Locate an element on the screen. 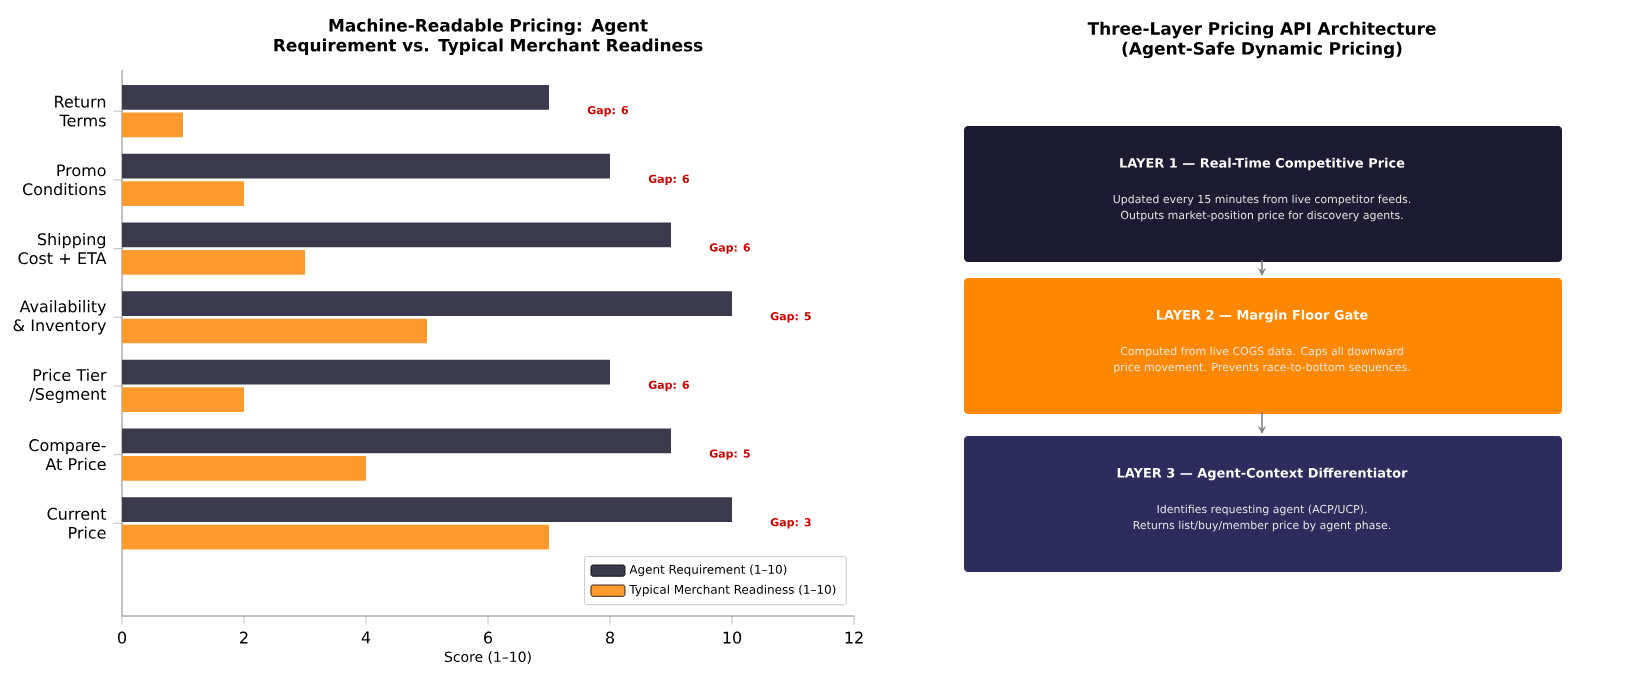  chart-title: Machine-Readable Pricing: Agent Requirement vs. Typical Merchant Readiness is located at coordinates (488, 37).